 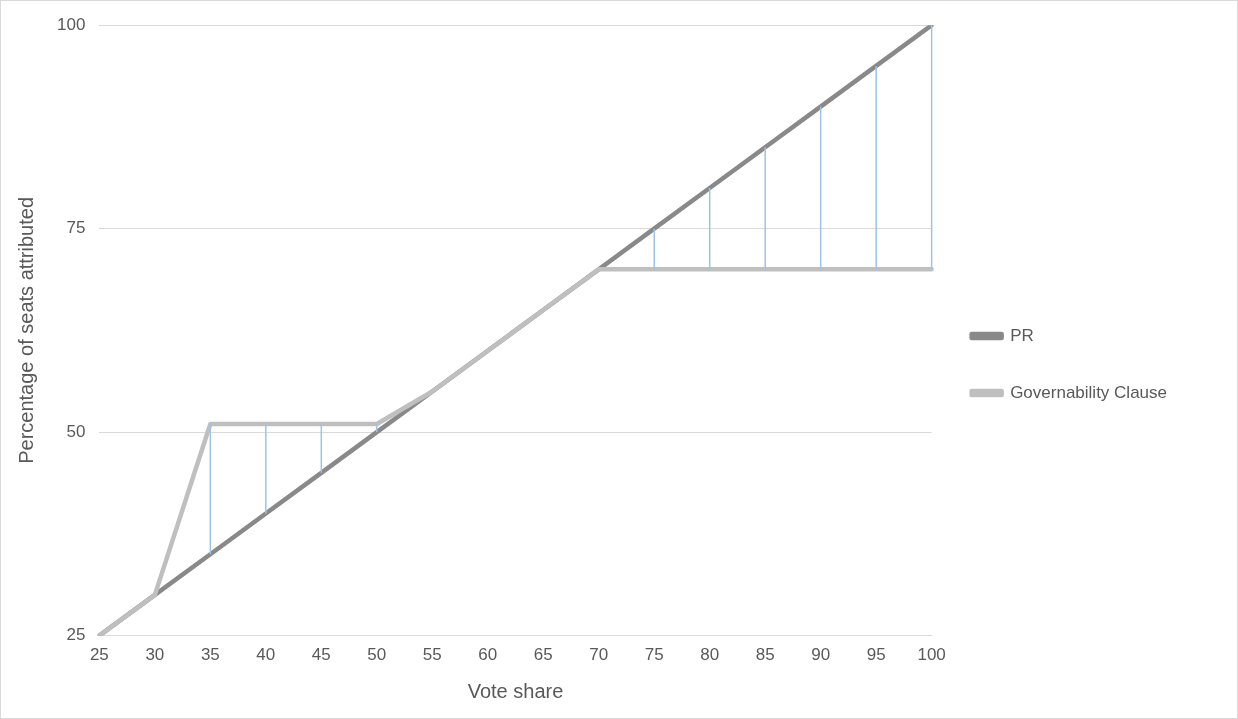 What do you see at coordinates (71, 24) in the screenshot?
I see `y-tick-label: 100` at bounding box center [71, 24].